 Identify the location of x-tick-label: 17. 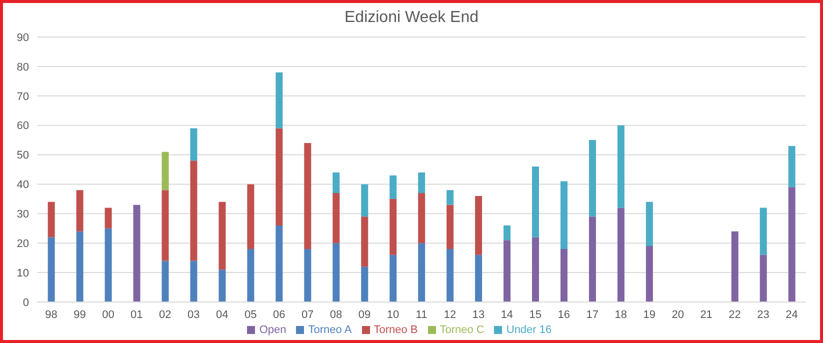
(592, 314).